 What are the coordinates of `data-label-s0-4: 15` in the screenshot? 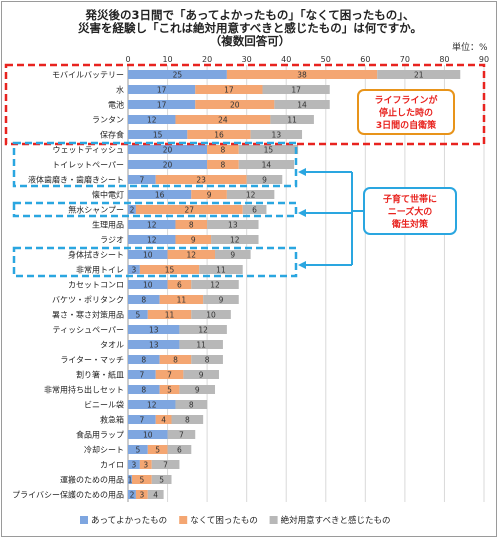 It's located at (158, 135).